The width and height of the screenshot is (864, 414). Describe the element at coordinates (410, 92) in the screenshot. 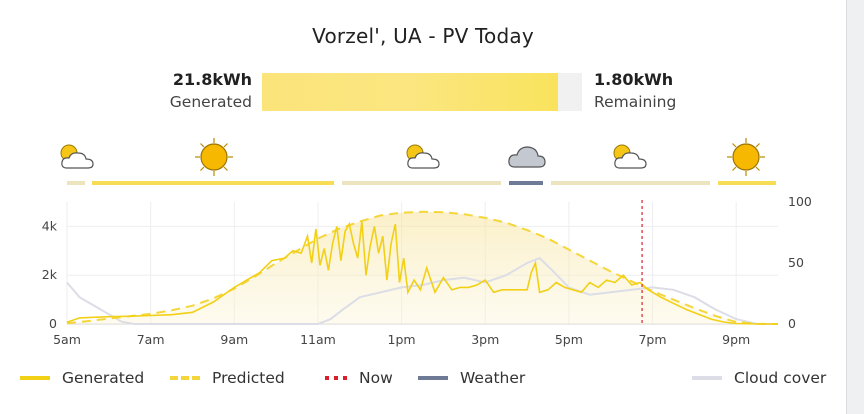

I see `energy-progress-fill` at that location.